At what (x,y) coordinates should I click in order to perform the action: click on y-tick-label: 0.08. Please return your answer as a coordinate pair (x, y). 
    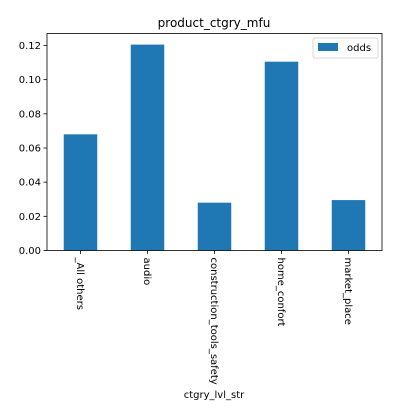
    Looking at the image, I should click on (30, 114).